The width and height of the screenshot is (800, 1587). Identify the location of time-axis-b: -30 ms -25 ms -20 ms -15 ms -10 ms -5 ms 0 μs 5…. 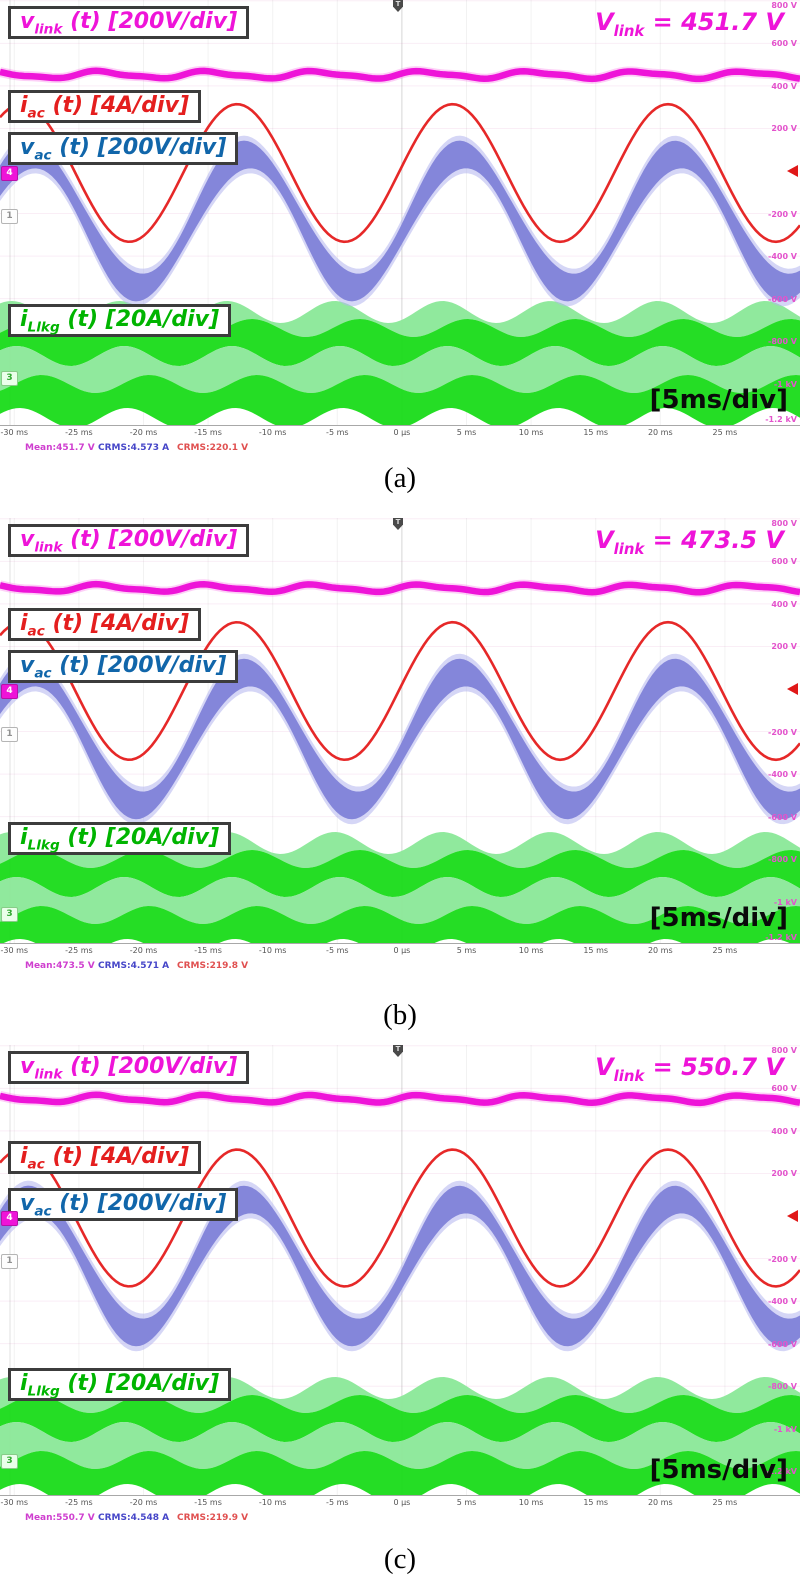
(400, 951).